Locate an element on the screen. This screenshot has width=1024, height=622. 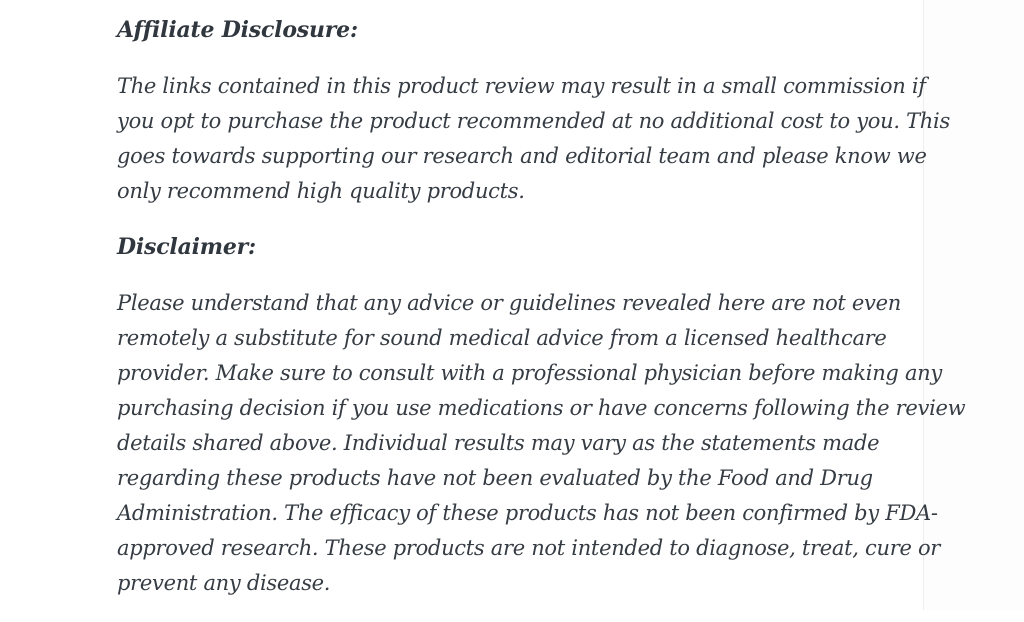
disclaimer-heading: Disclaimer: is located at coordinates (186, 247).